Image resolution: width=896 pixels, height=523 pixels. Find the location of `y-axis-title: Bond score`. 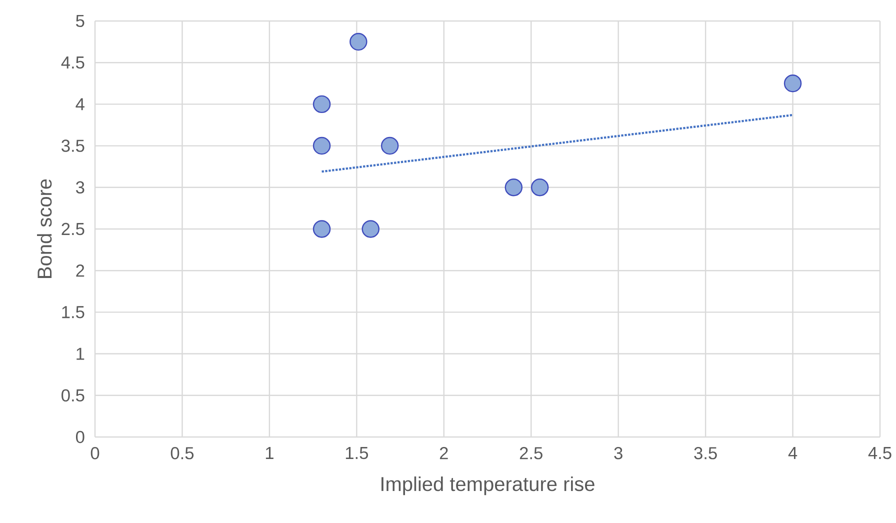

y-axis-title: Bond score is located at coordinates (44, 228).